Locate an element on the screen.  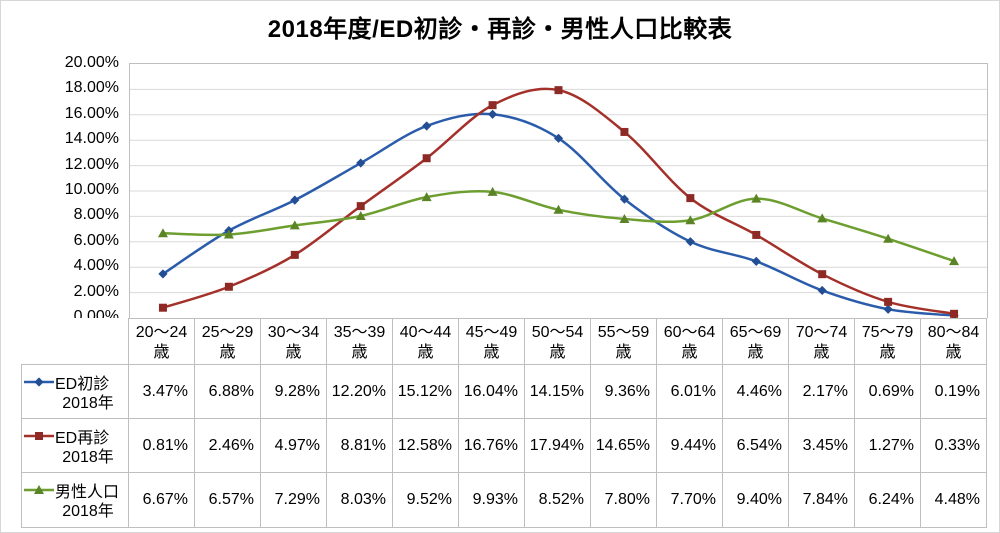
value-cell: 14.15% is located at coordinates (558, 392).